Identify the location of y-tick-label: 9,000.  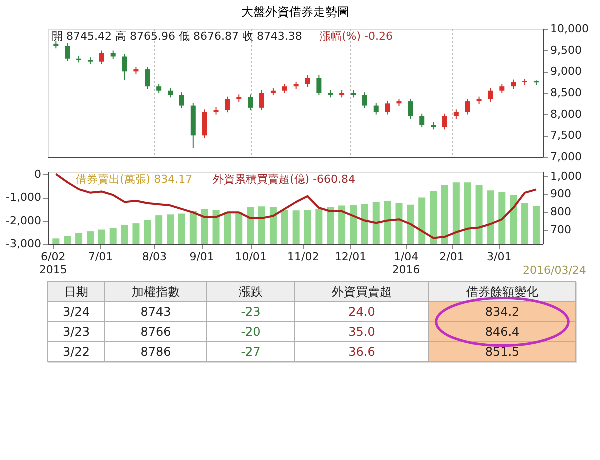
(566, 71).